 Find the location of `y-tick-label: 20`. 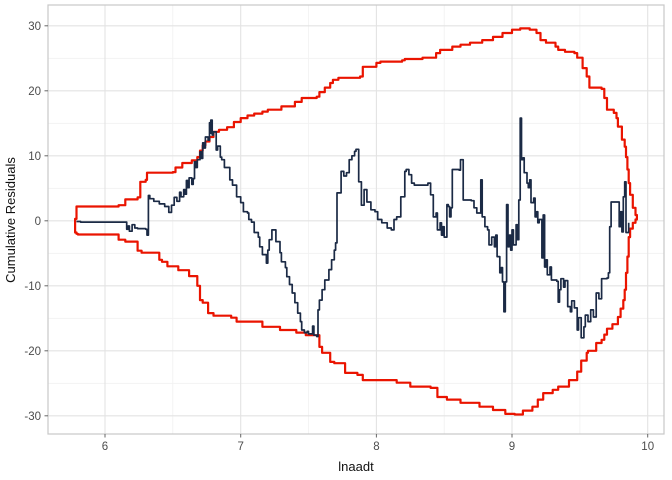

y-tick-label: 20 is located at coordinates (34, 92).